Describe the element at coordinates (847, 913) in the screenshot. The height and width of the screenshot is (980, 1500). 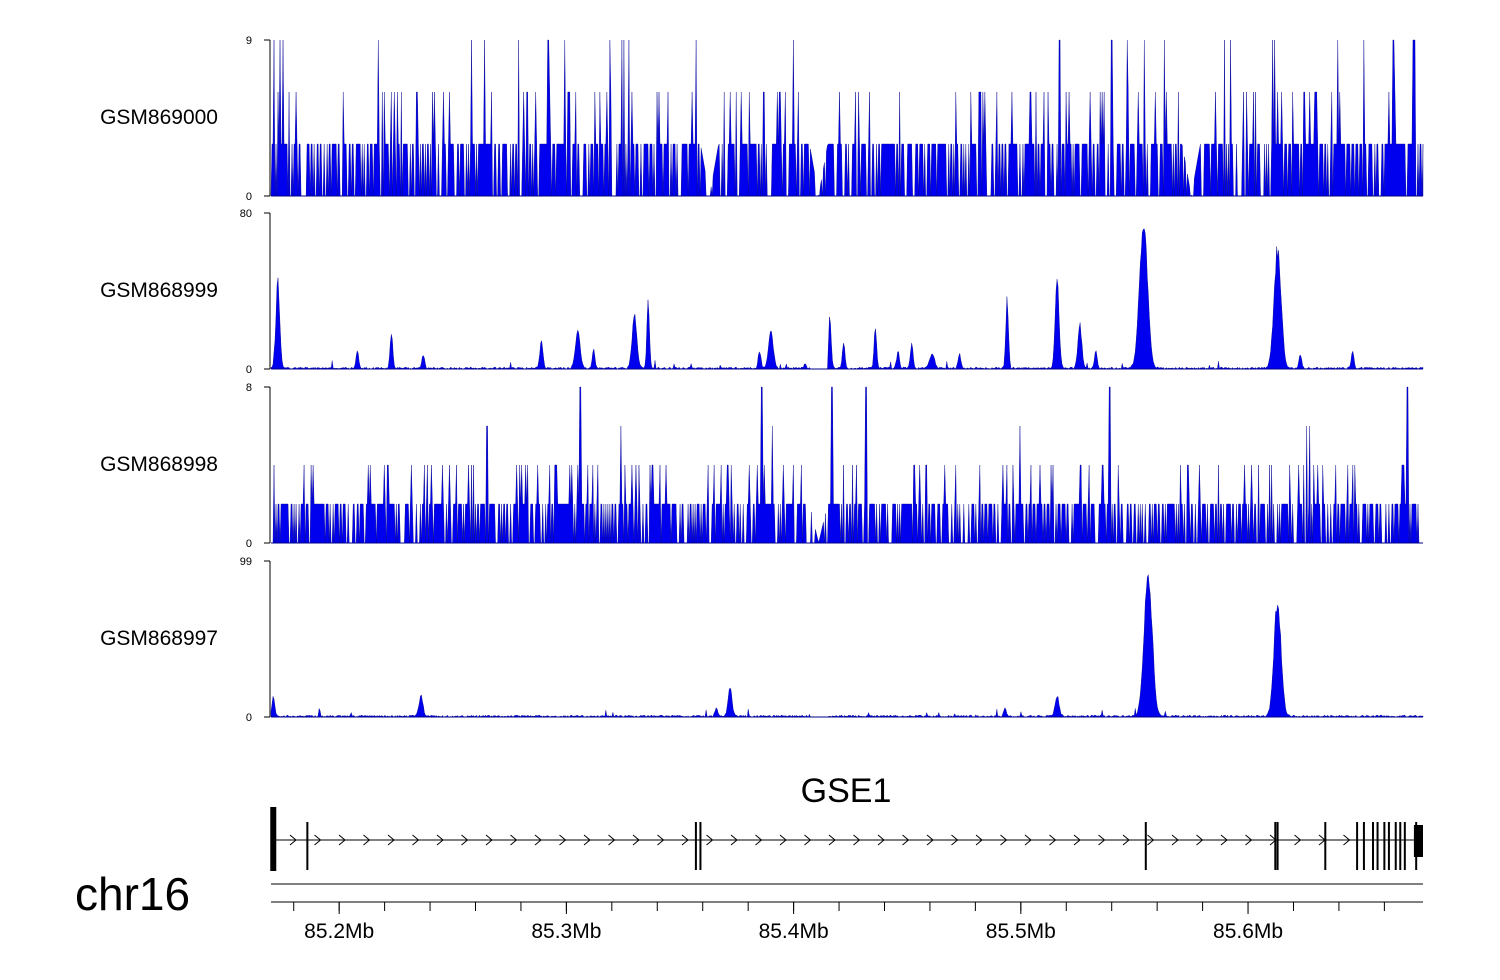
I see `genome-axis: 85.2Mb 85.3Mb 85.4Mb 85.5Mb 85.6Mb` at that location.